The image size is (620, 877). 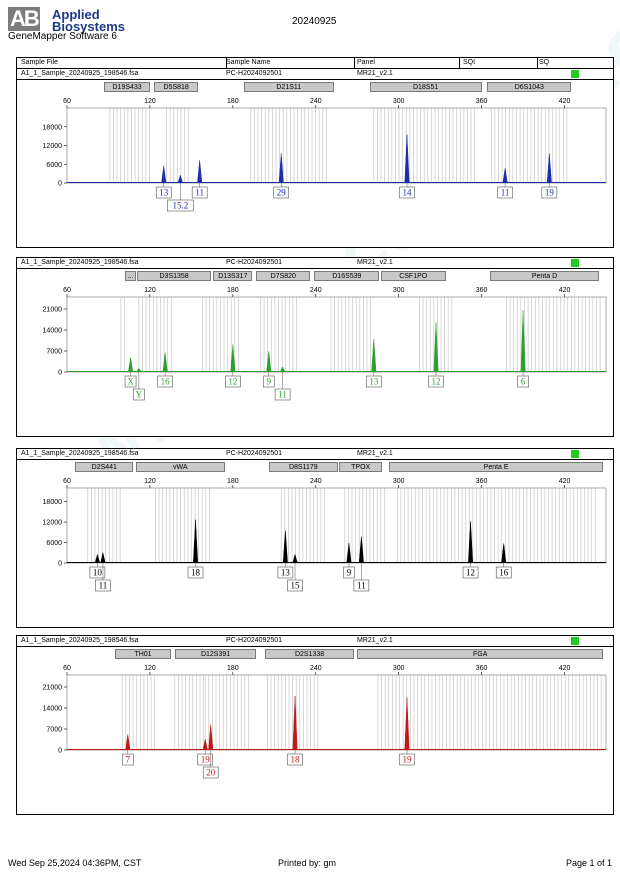 What do you see at coordinates (150, 481) in the screenshot?
I see `x-tick-label: 120` at bounding box center [150, 481].